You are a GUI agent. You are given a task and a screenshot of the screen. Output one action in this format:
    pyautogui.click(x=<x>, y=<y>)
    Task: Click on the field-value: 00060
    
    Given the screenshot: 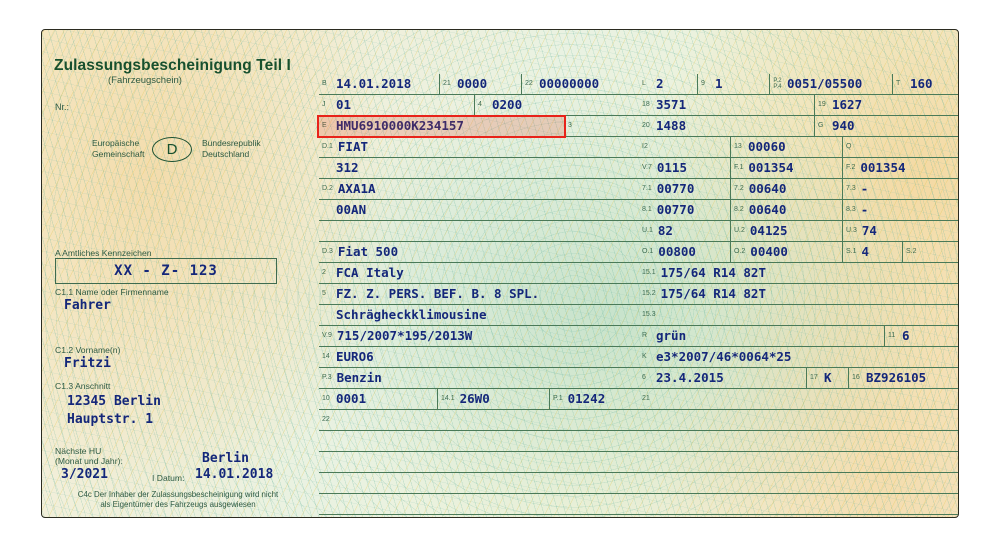 What is the action you would take?
    pyautogui.click(x=767, y=146)
    